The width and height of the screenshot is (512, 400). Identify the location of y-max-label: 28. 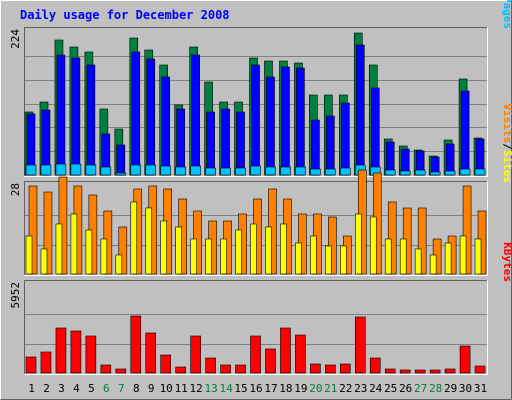
(15, 189).